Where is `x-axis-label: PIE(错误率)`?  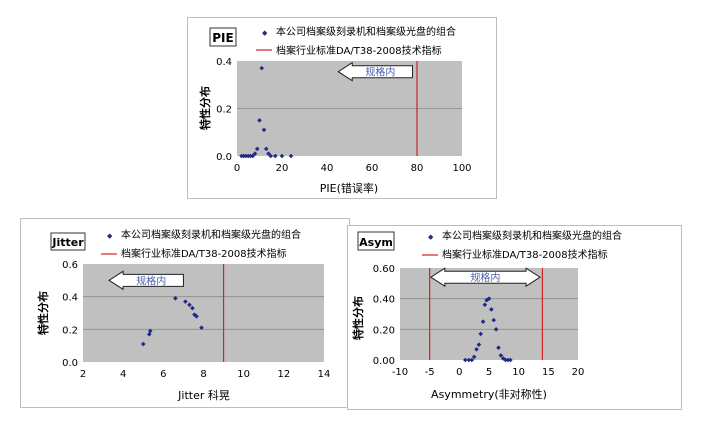
x-axis-label: PIE(错误率) is located at coordinates (349, 188).